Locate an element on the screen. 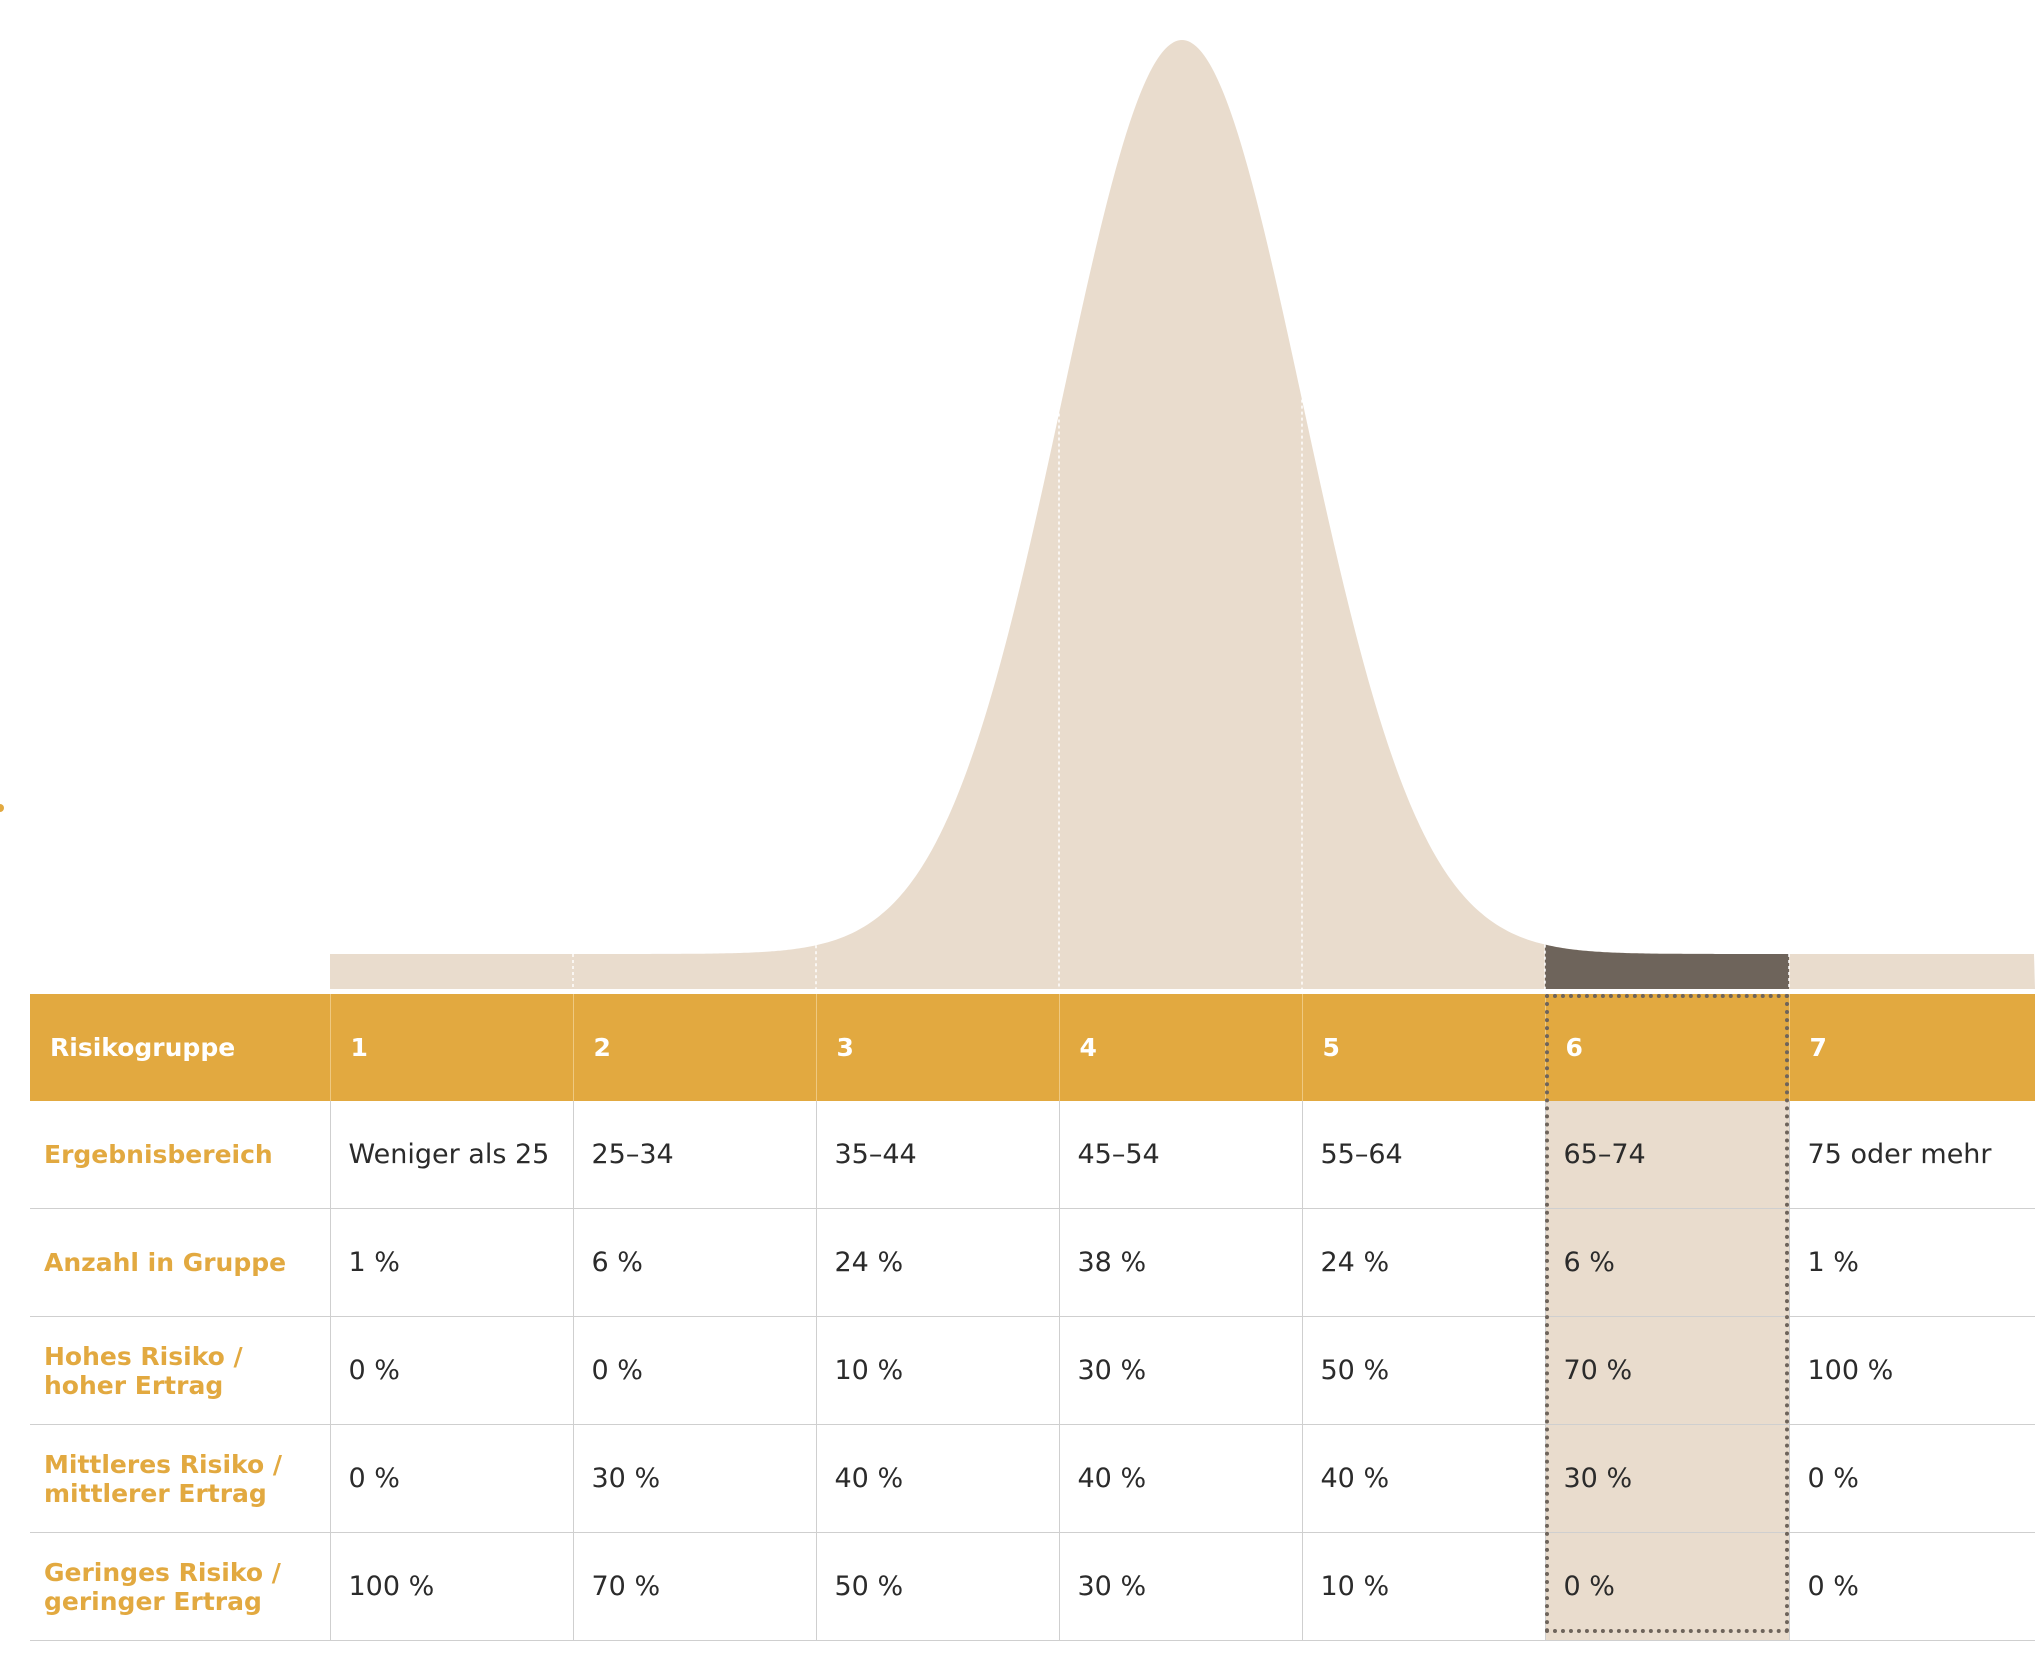 The height and width of the screenshot is (1659, 2044). row-label: Anzahl in Gruppe is located at coordinates (180, 1262).